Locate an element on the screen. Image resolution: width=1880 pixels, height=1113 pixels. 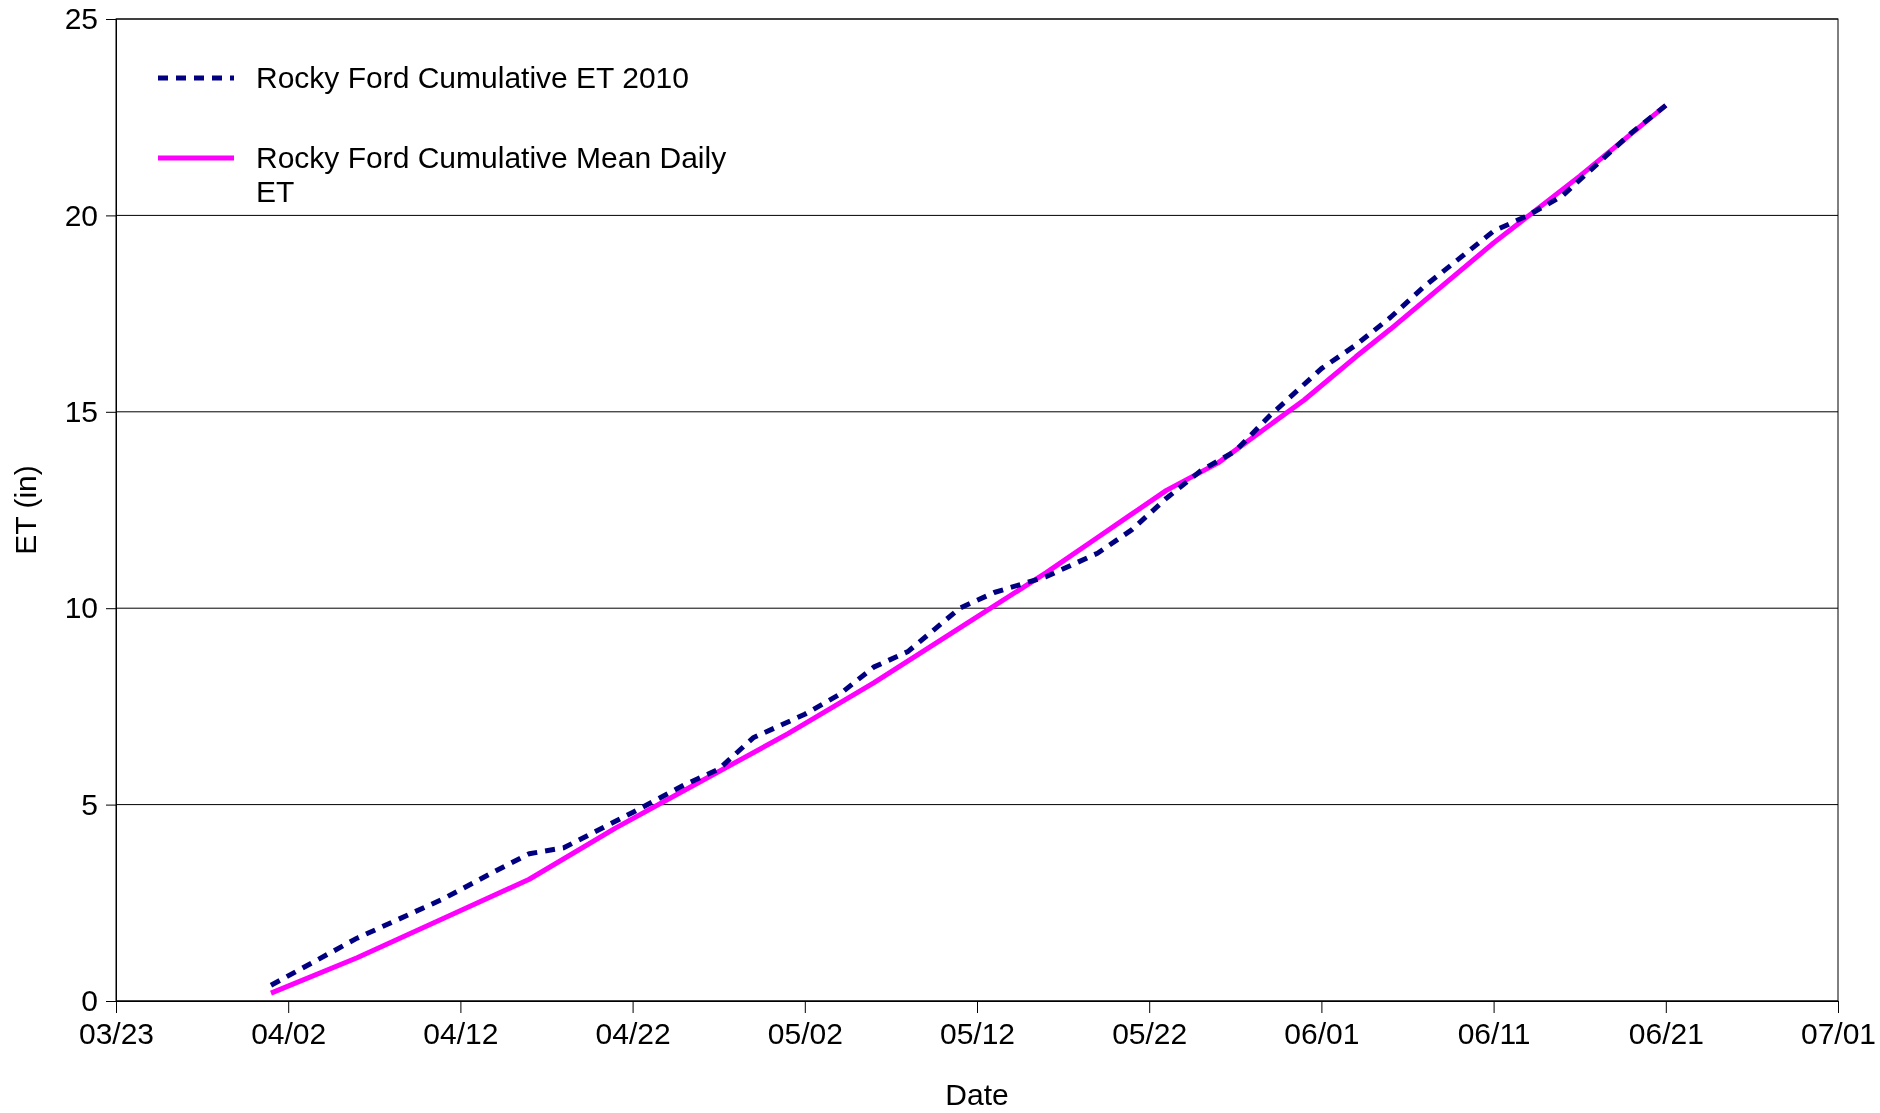
x-tick-label: 06/11 is located at coordinates (1494, 1034).